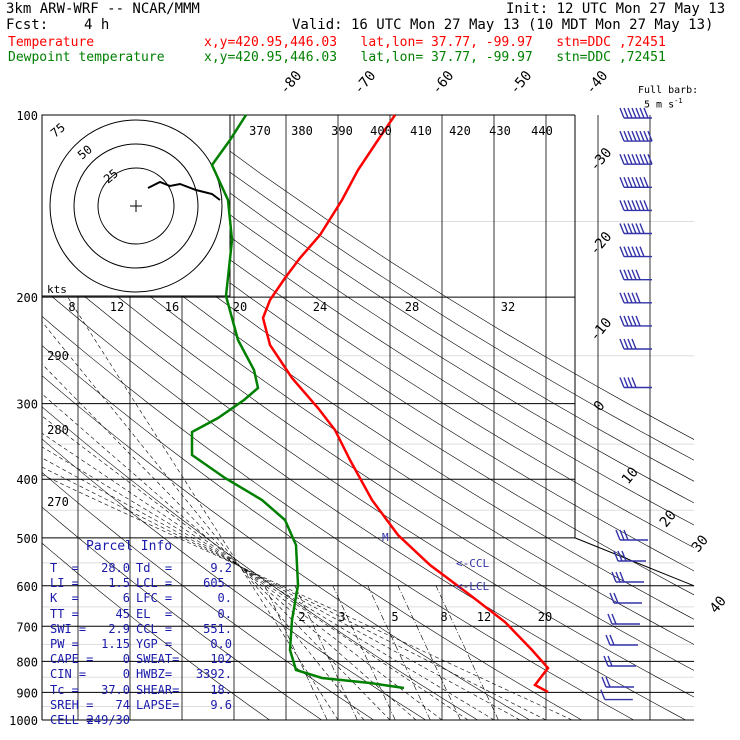 The image size is (740, 740). I want to click on parcel-key: K =, so click(64, 598).